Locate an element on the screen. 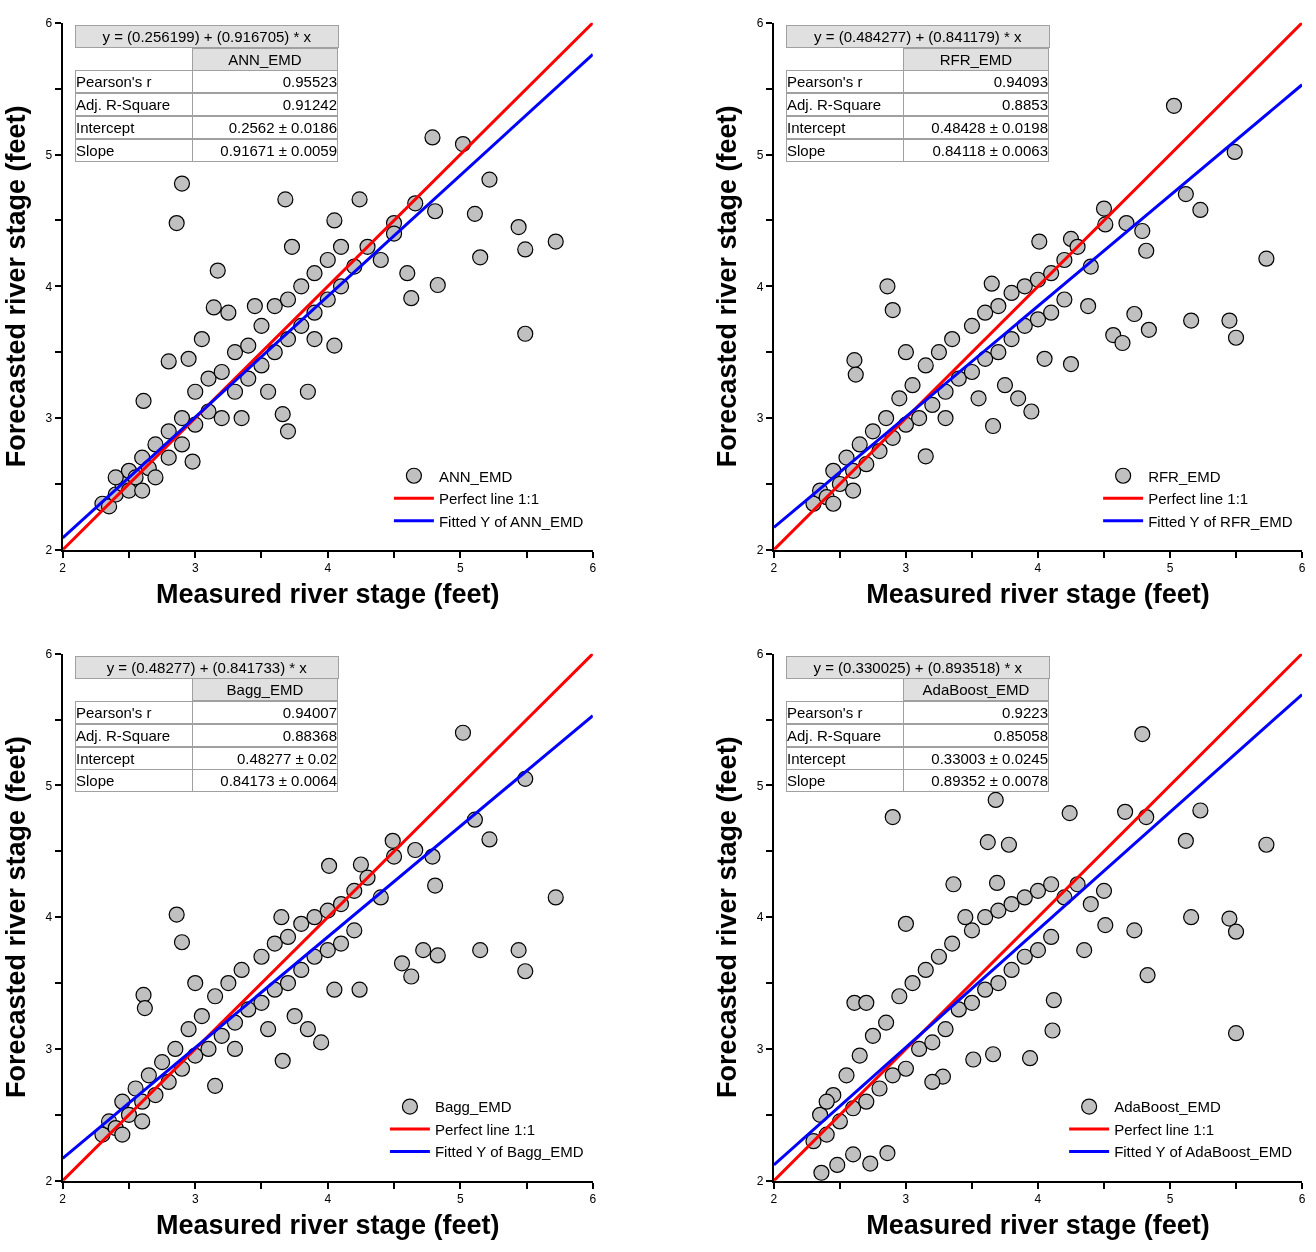 This screenshot has height=1252, width=1316. legend-label: Fitted Y of Bagg_EMD is located at coordinates (509, 1152).